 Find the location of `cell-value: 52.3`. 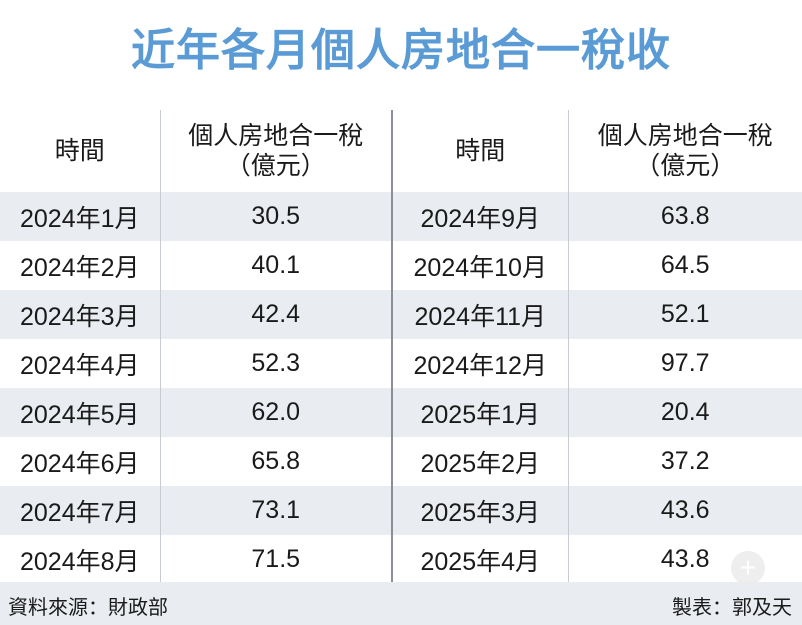

cell-value: 52.3 is located at coordinates (275, 363).